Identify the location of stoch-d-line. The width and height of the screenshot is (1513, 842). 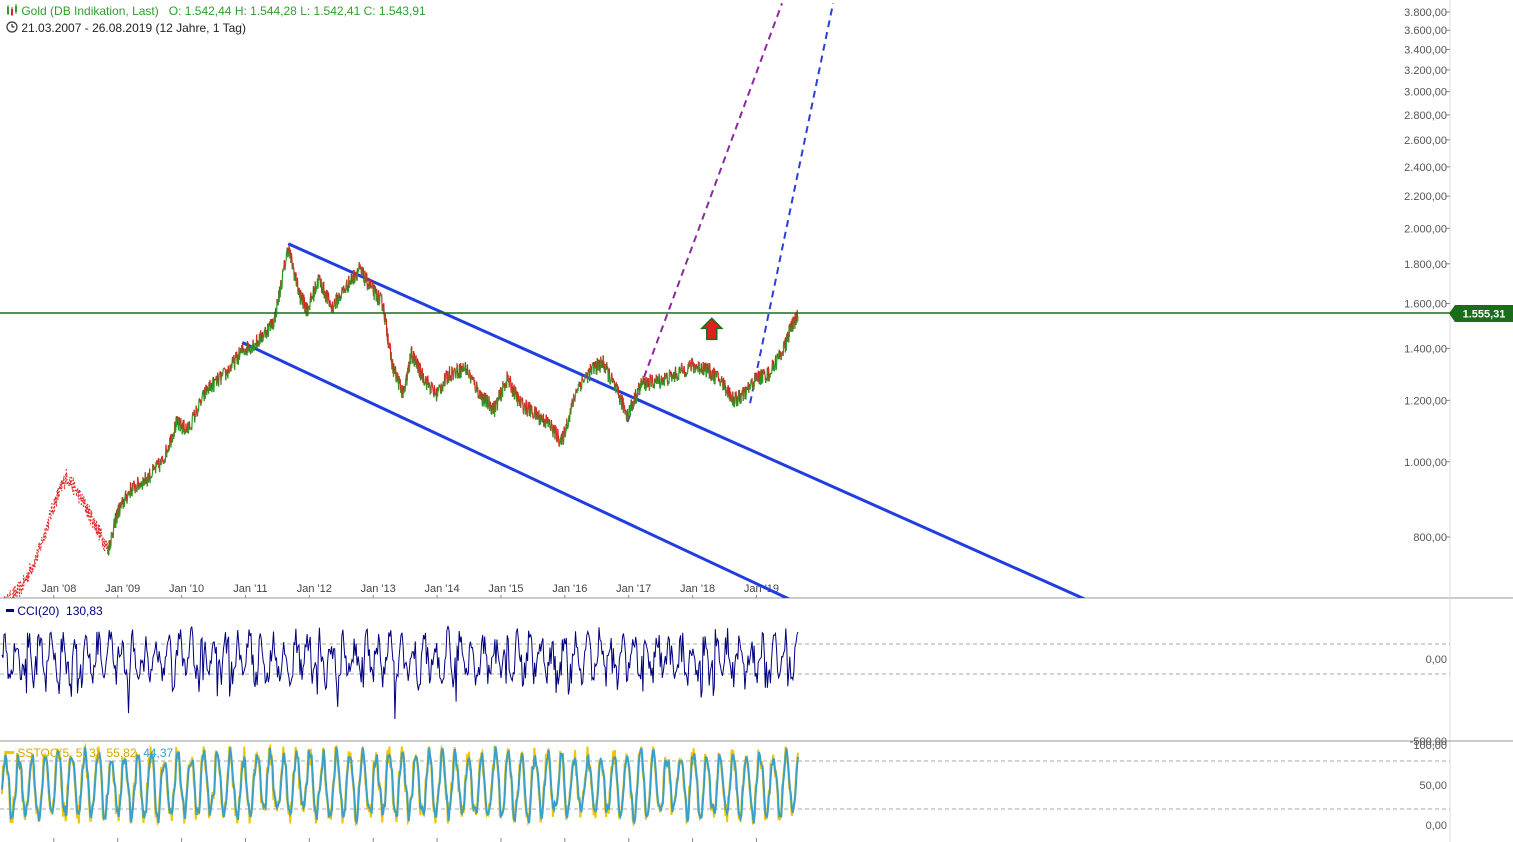
(400, 786).